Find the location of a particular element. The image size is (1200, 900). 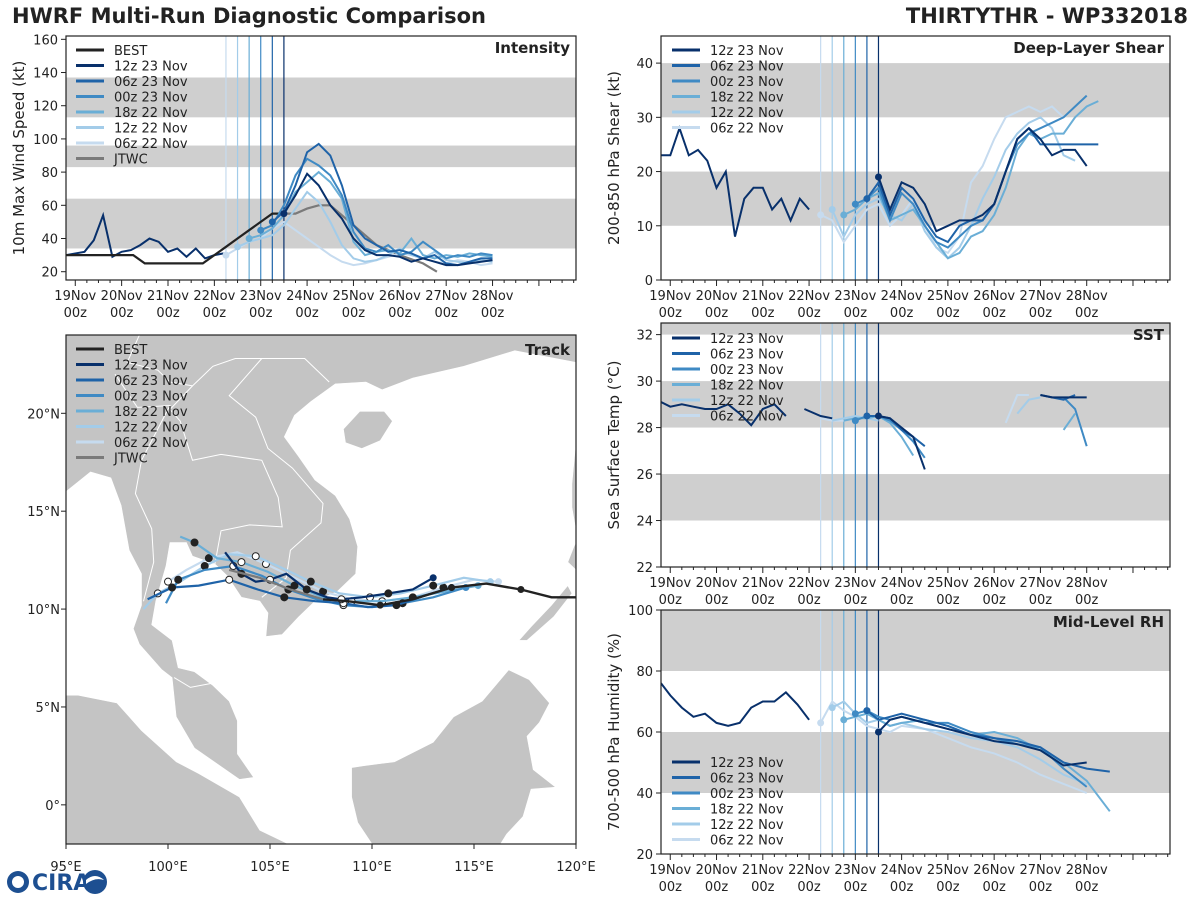

shear-legend-label: 12z 22 Nov is located at coordinates (747, 113).